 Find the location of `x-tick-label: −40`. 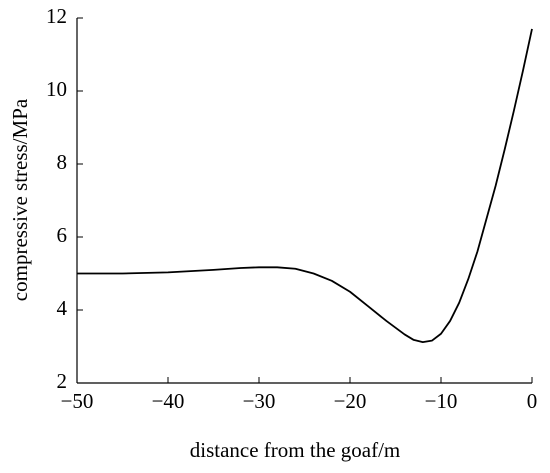

x-tick-label: −40 is located at coordinates (168, 401).